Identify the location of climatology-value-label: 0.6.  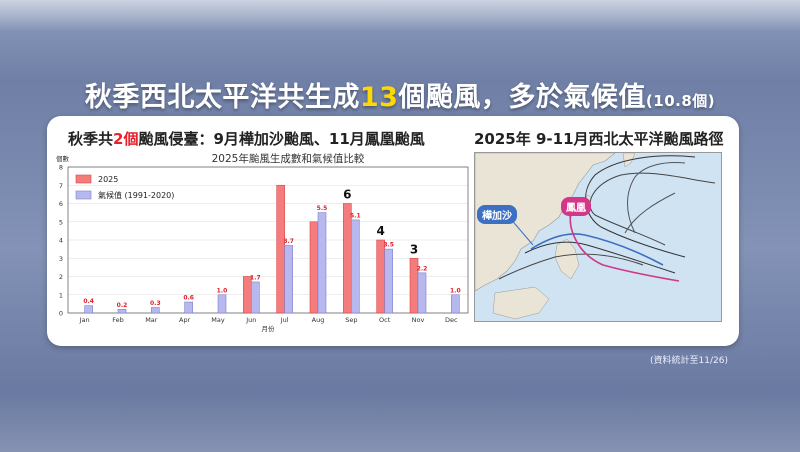
(188, 298).